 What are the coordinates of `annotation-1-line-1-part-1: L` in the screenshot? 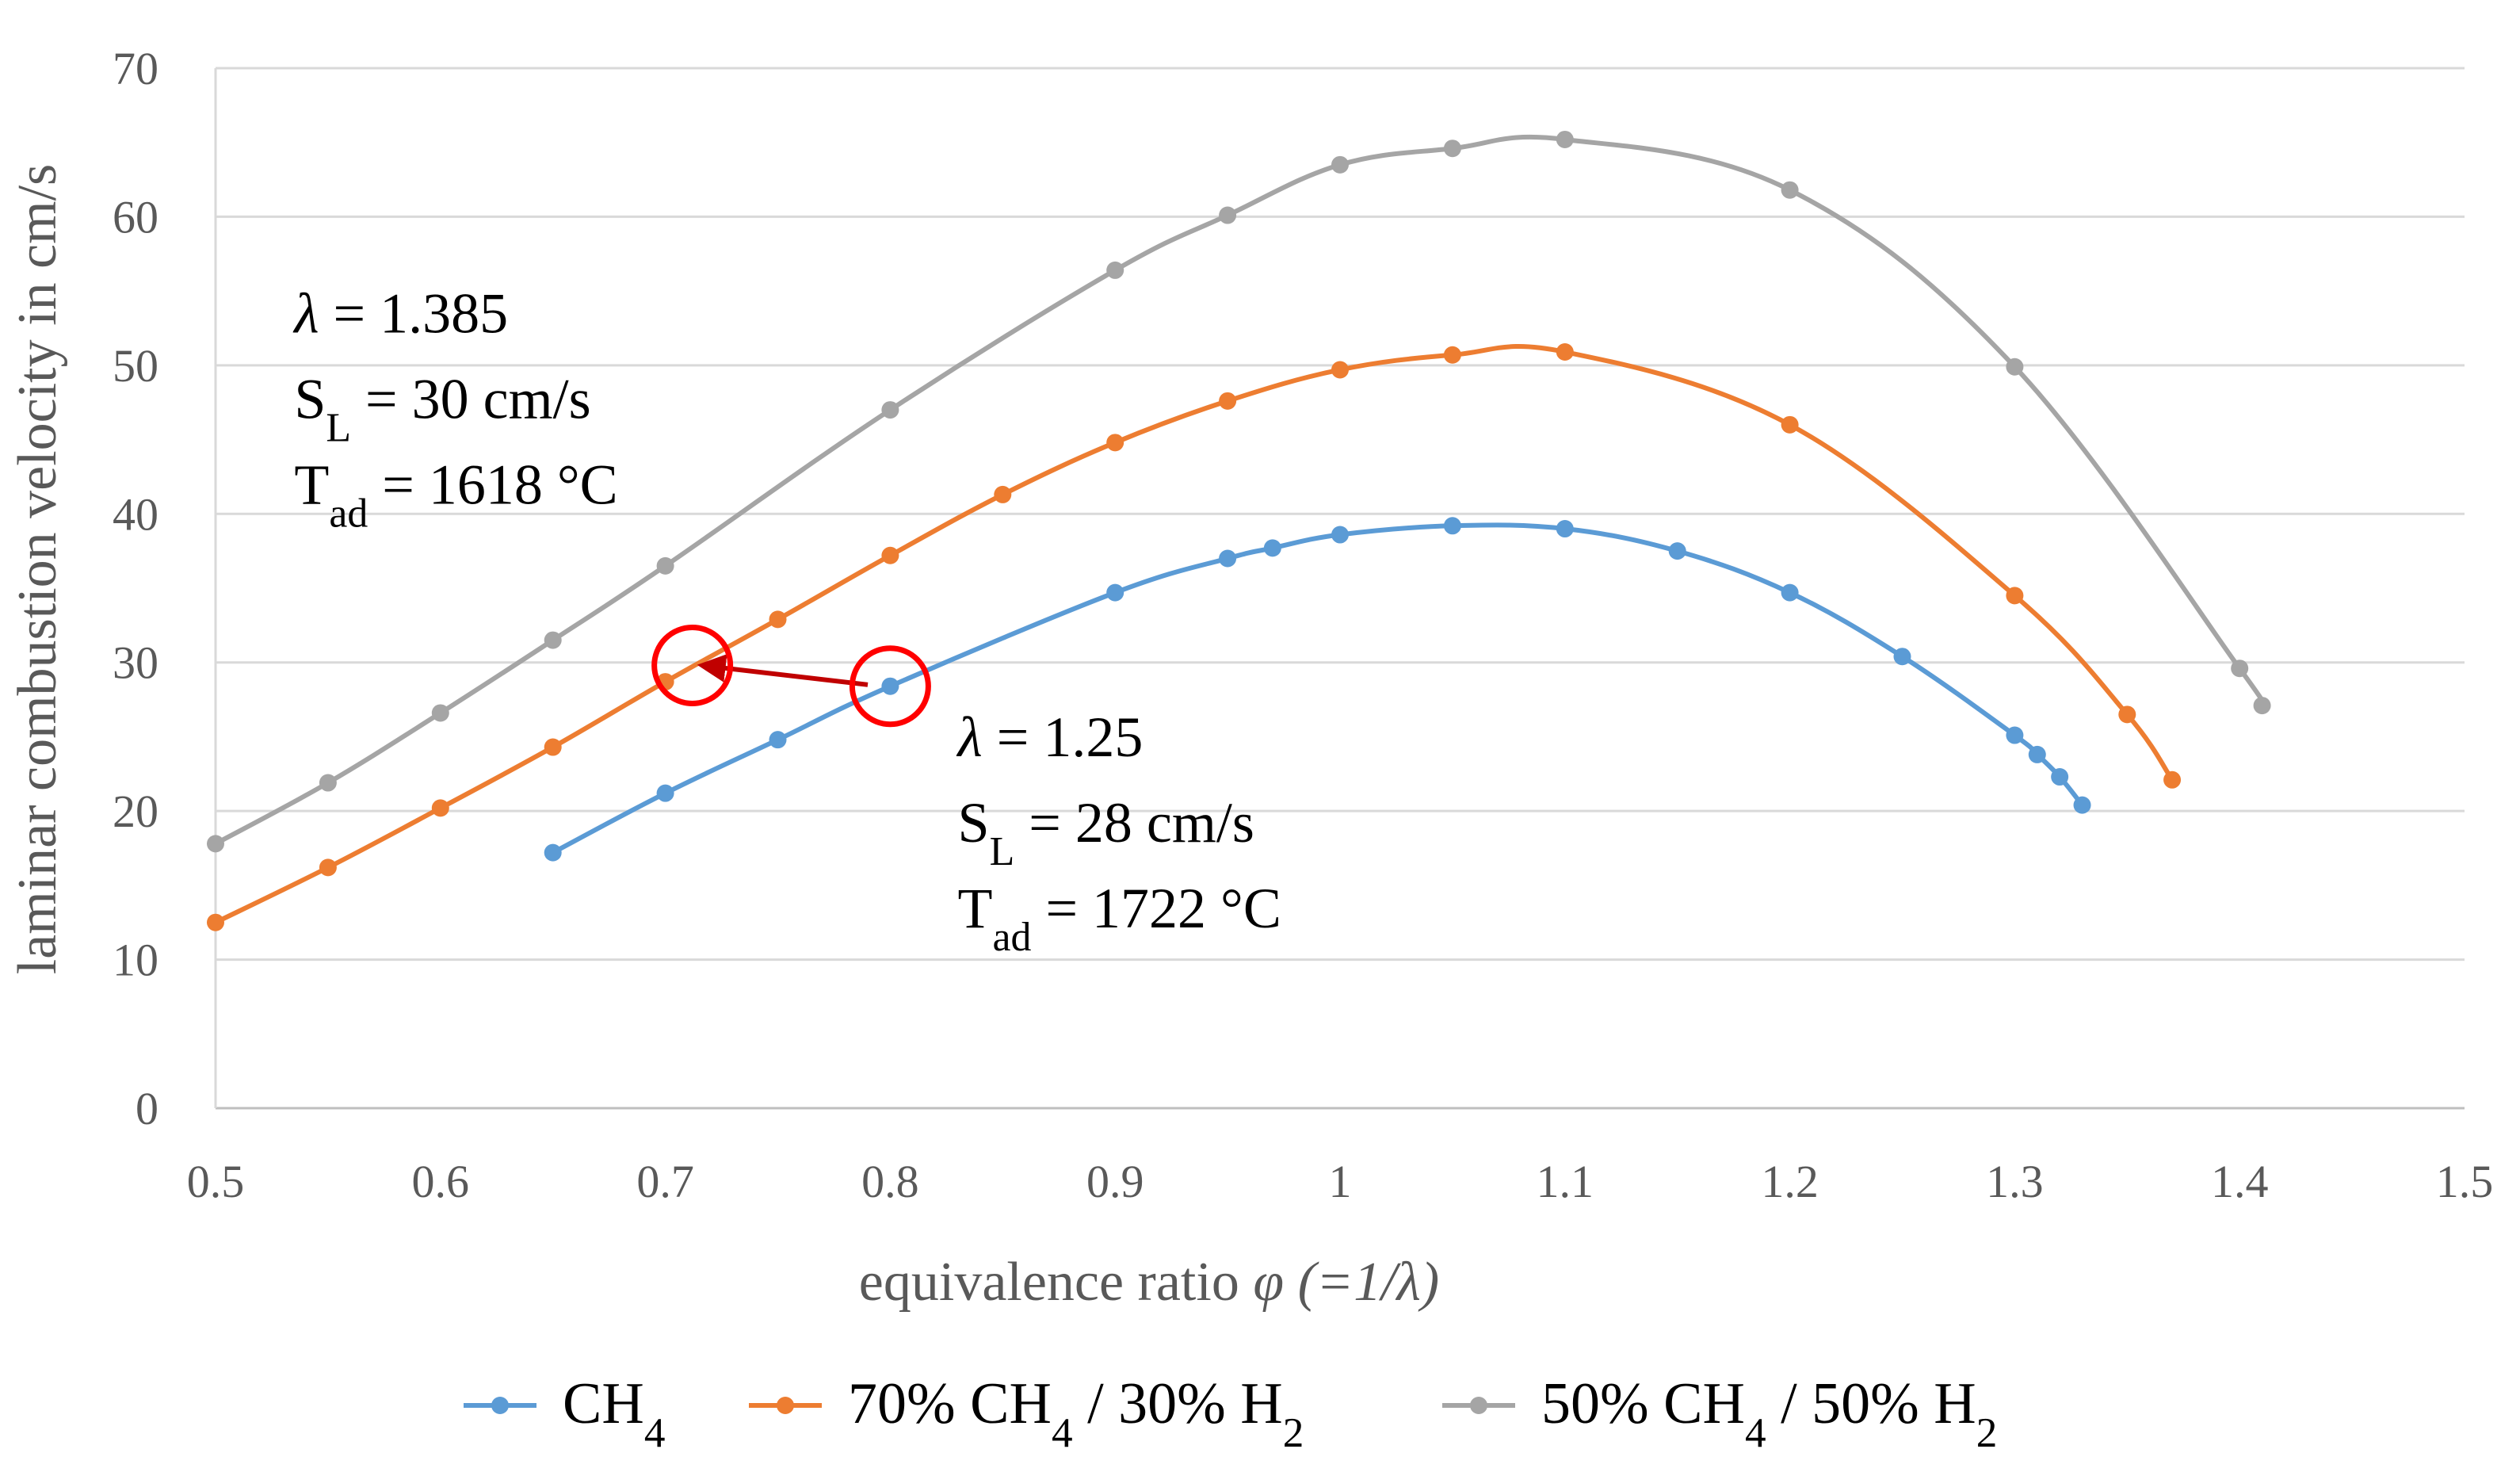 It's located at (1003, 851).